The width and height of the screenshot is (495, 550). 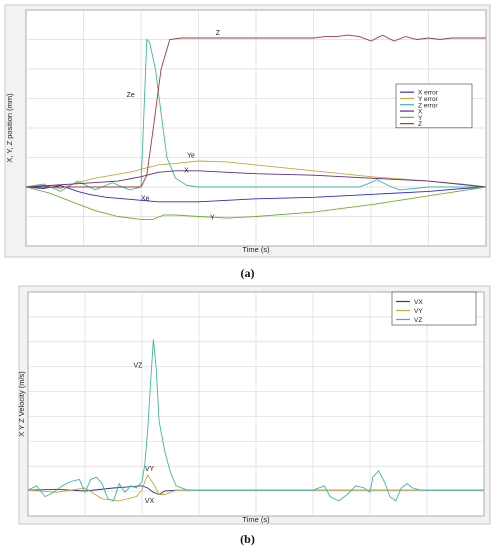 What do you see at coordinates (131, 95) in the screenshot?
I see `annotation-ze: Ze` at bounding box center [131, 95].